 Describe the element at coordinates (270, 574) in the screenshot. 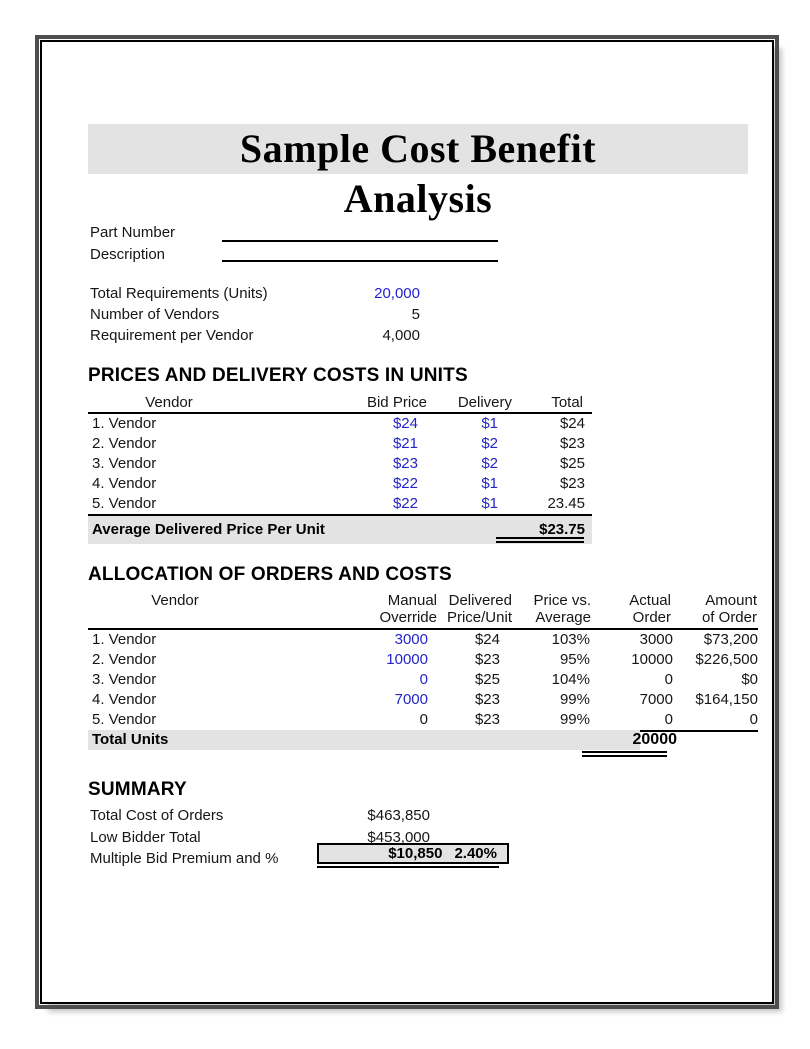

I see `allocation-section-heading: ALLOCATION OF ORDERS AND COSTS` at that location.